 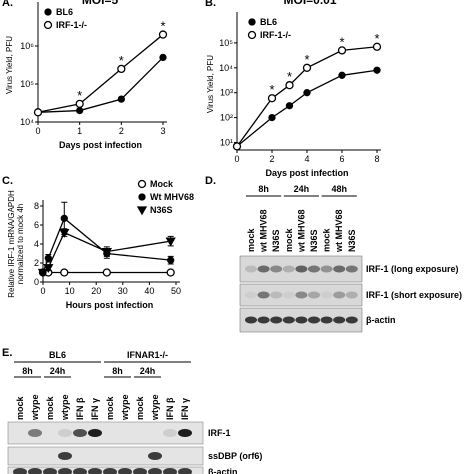 What do you see at coordinates (7, 353) in the screenshot?
I see `panel-letter: E.` at bounding box center [7, 353].